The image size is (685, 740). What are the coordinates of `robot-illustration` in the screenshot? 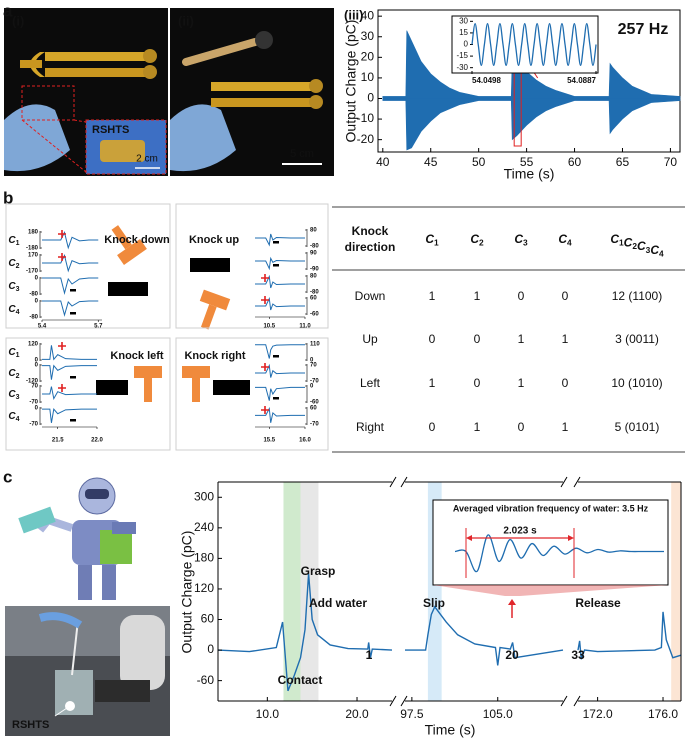 It's located at (77, 538).